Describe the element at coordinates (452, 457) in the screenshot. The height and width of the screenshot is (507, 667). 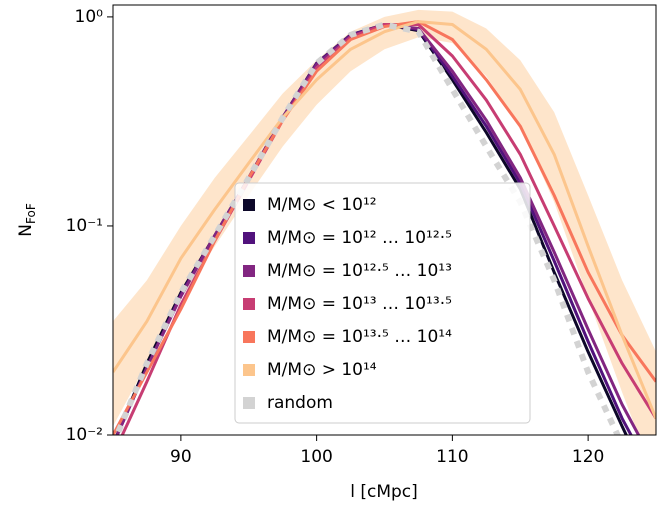
I see `x-tick-label: 110` at that location.